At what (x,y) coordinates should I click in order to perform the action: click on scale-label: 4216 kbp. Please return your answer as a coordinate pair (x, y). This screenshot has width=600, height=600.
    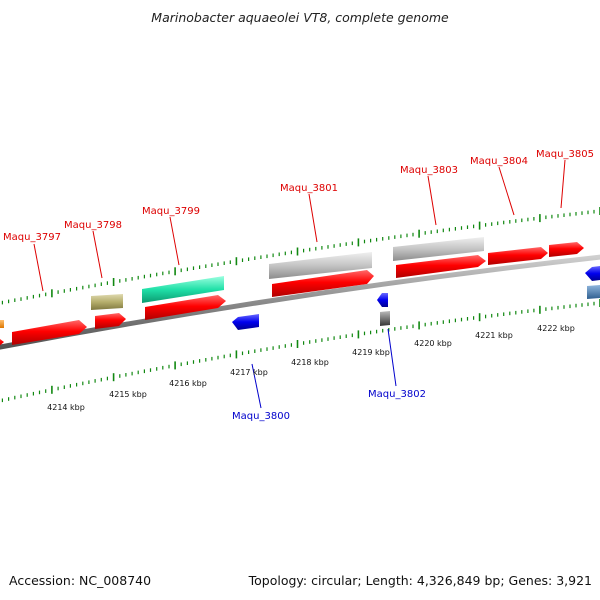
    Looking at the image, I should click on (188, 383).